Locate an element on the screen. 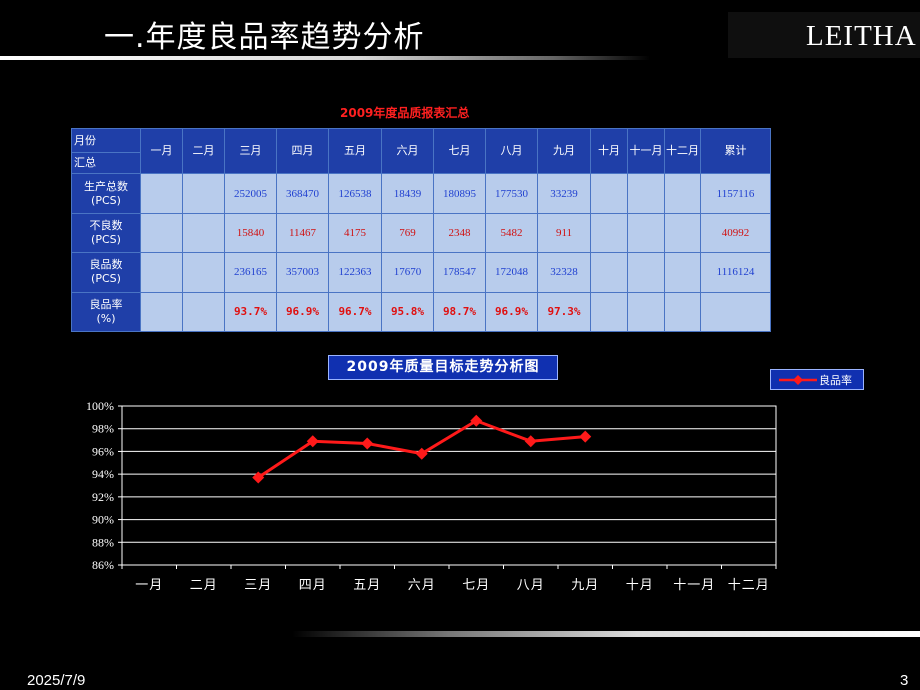 This screenshot has width=920, height=690. header-month: 十二月 is located at coordinates (682, 151).